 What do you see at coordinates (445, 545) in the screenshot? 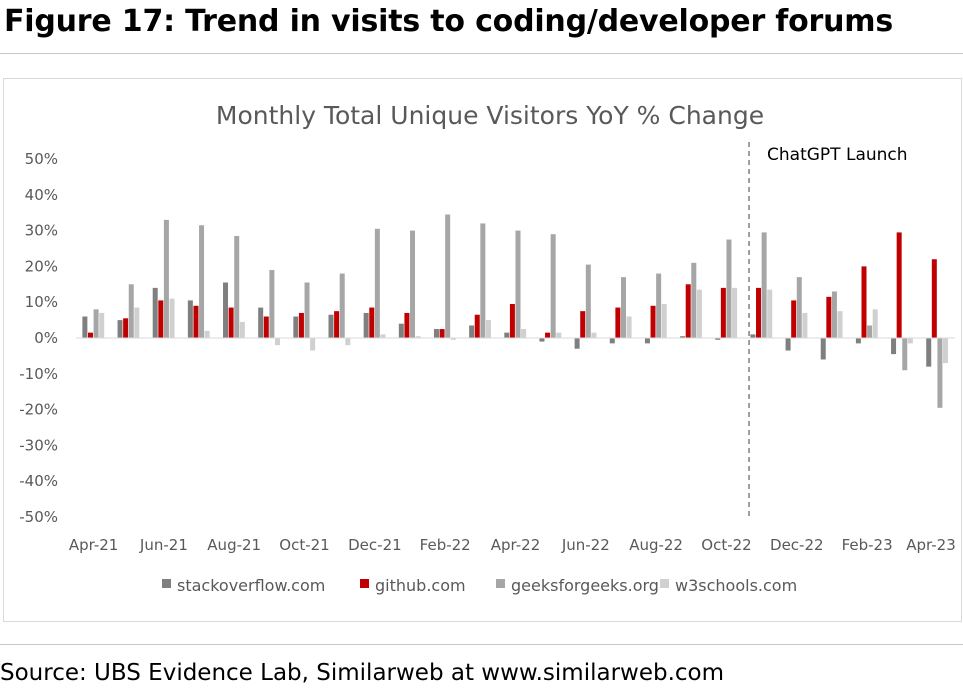
I see `x-tick-label: Feb-22` at bounding box center [445, 545].